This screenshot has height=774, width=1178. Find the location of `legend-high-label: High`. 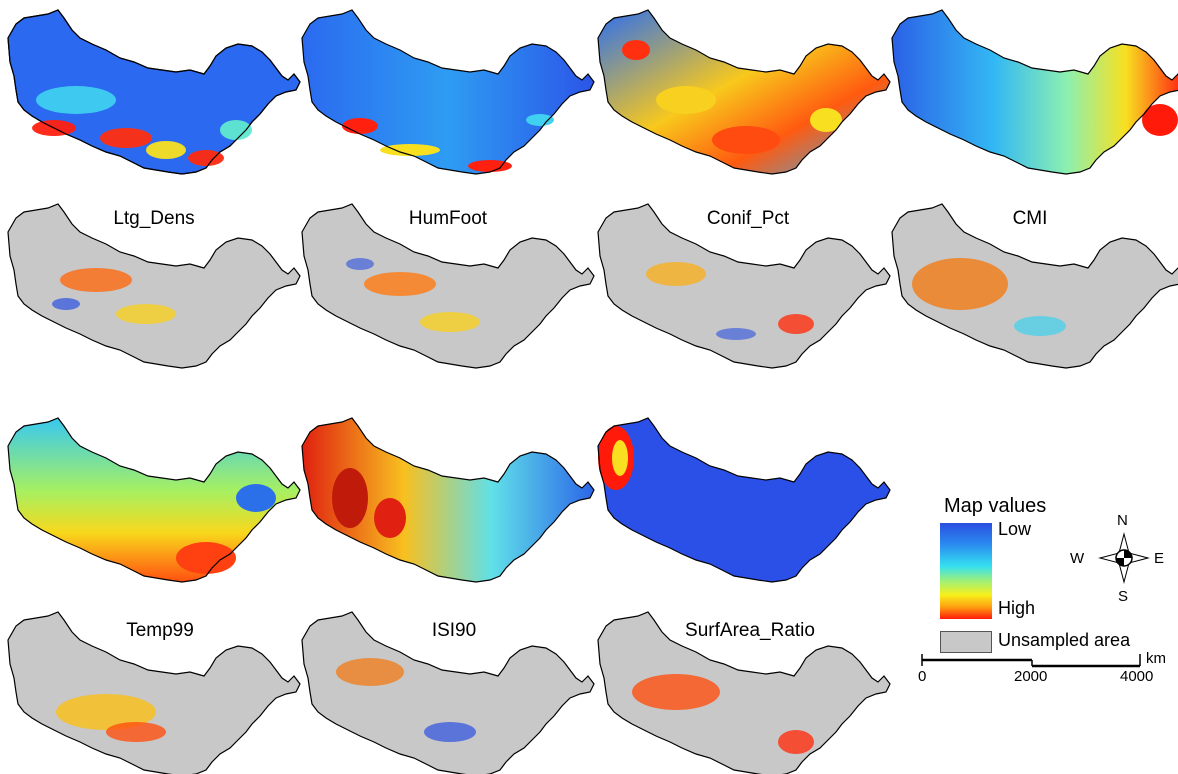

legend-high-label: High is located at coordinates (1017, 608).